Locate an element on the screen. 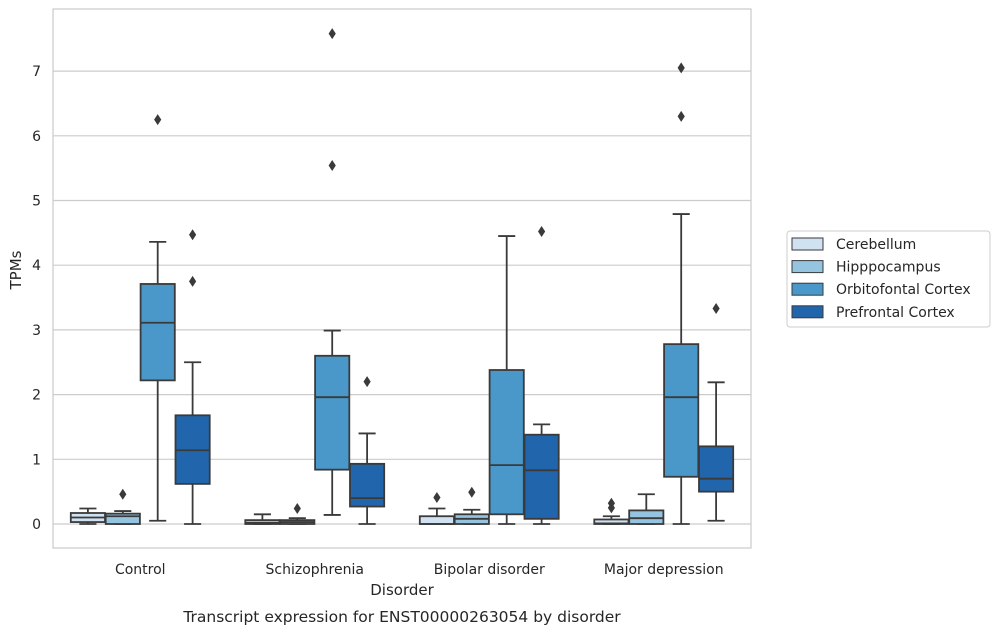 This screenshot has width=999, height=634. y-axis-label: TPMs is located at coordinates (16, 270).